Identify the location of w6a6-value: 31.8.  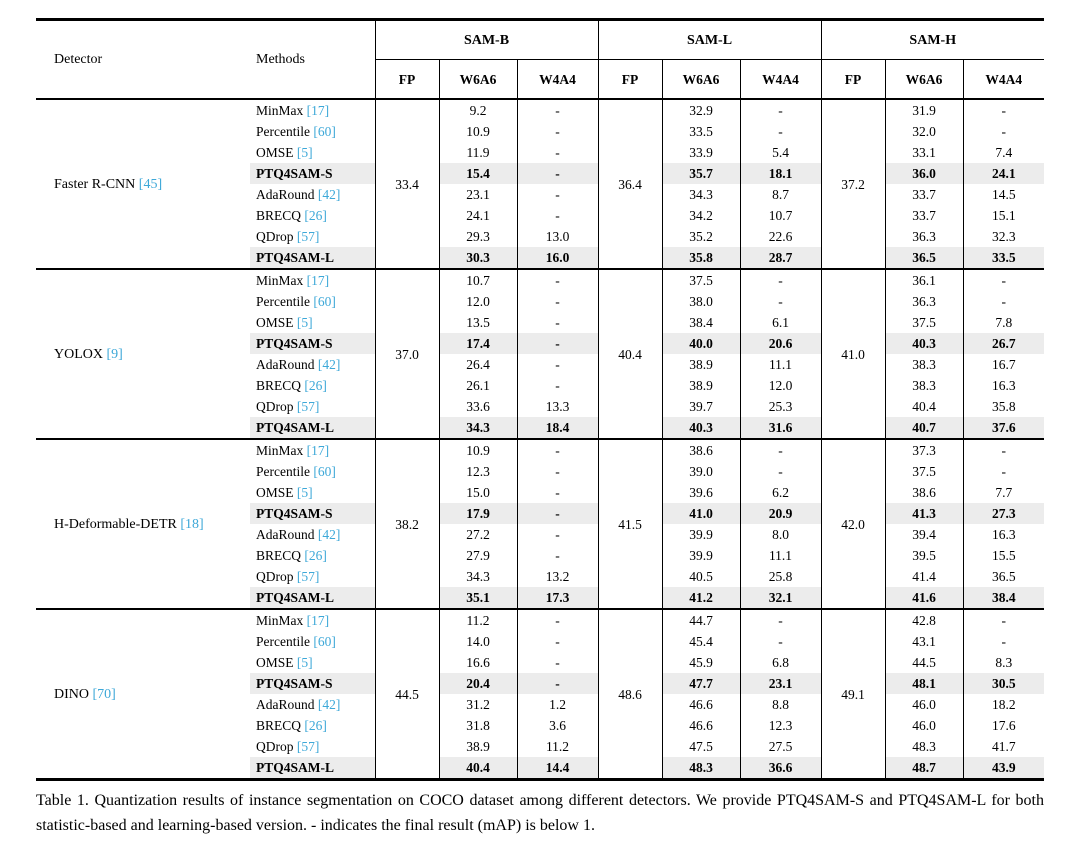
(477, 725).